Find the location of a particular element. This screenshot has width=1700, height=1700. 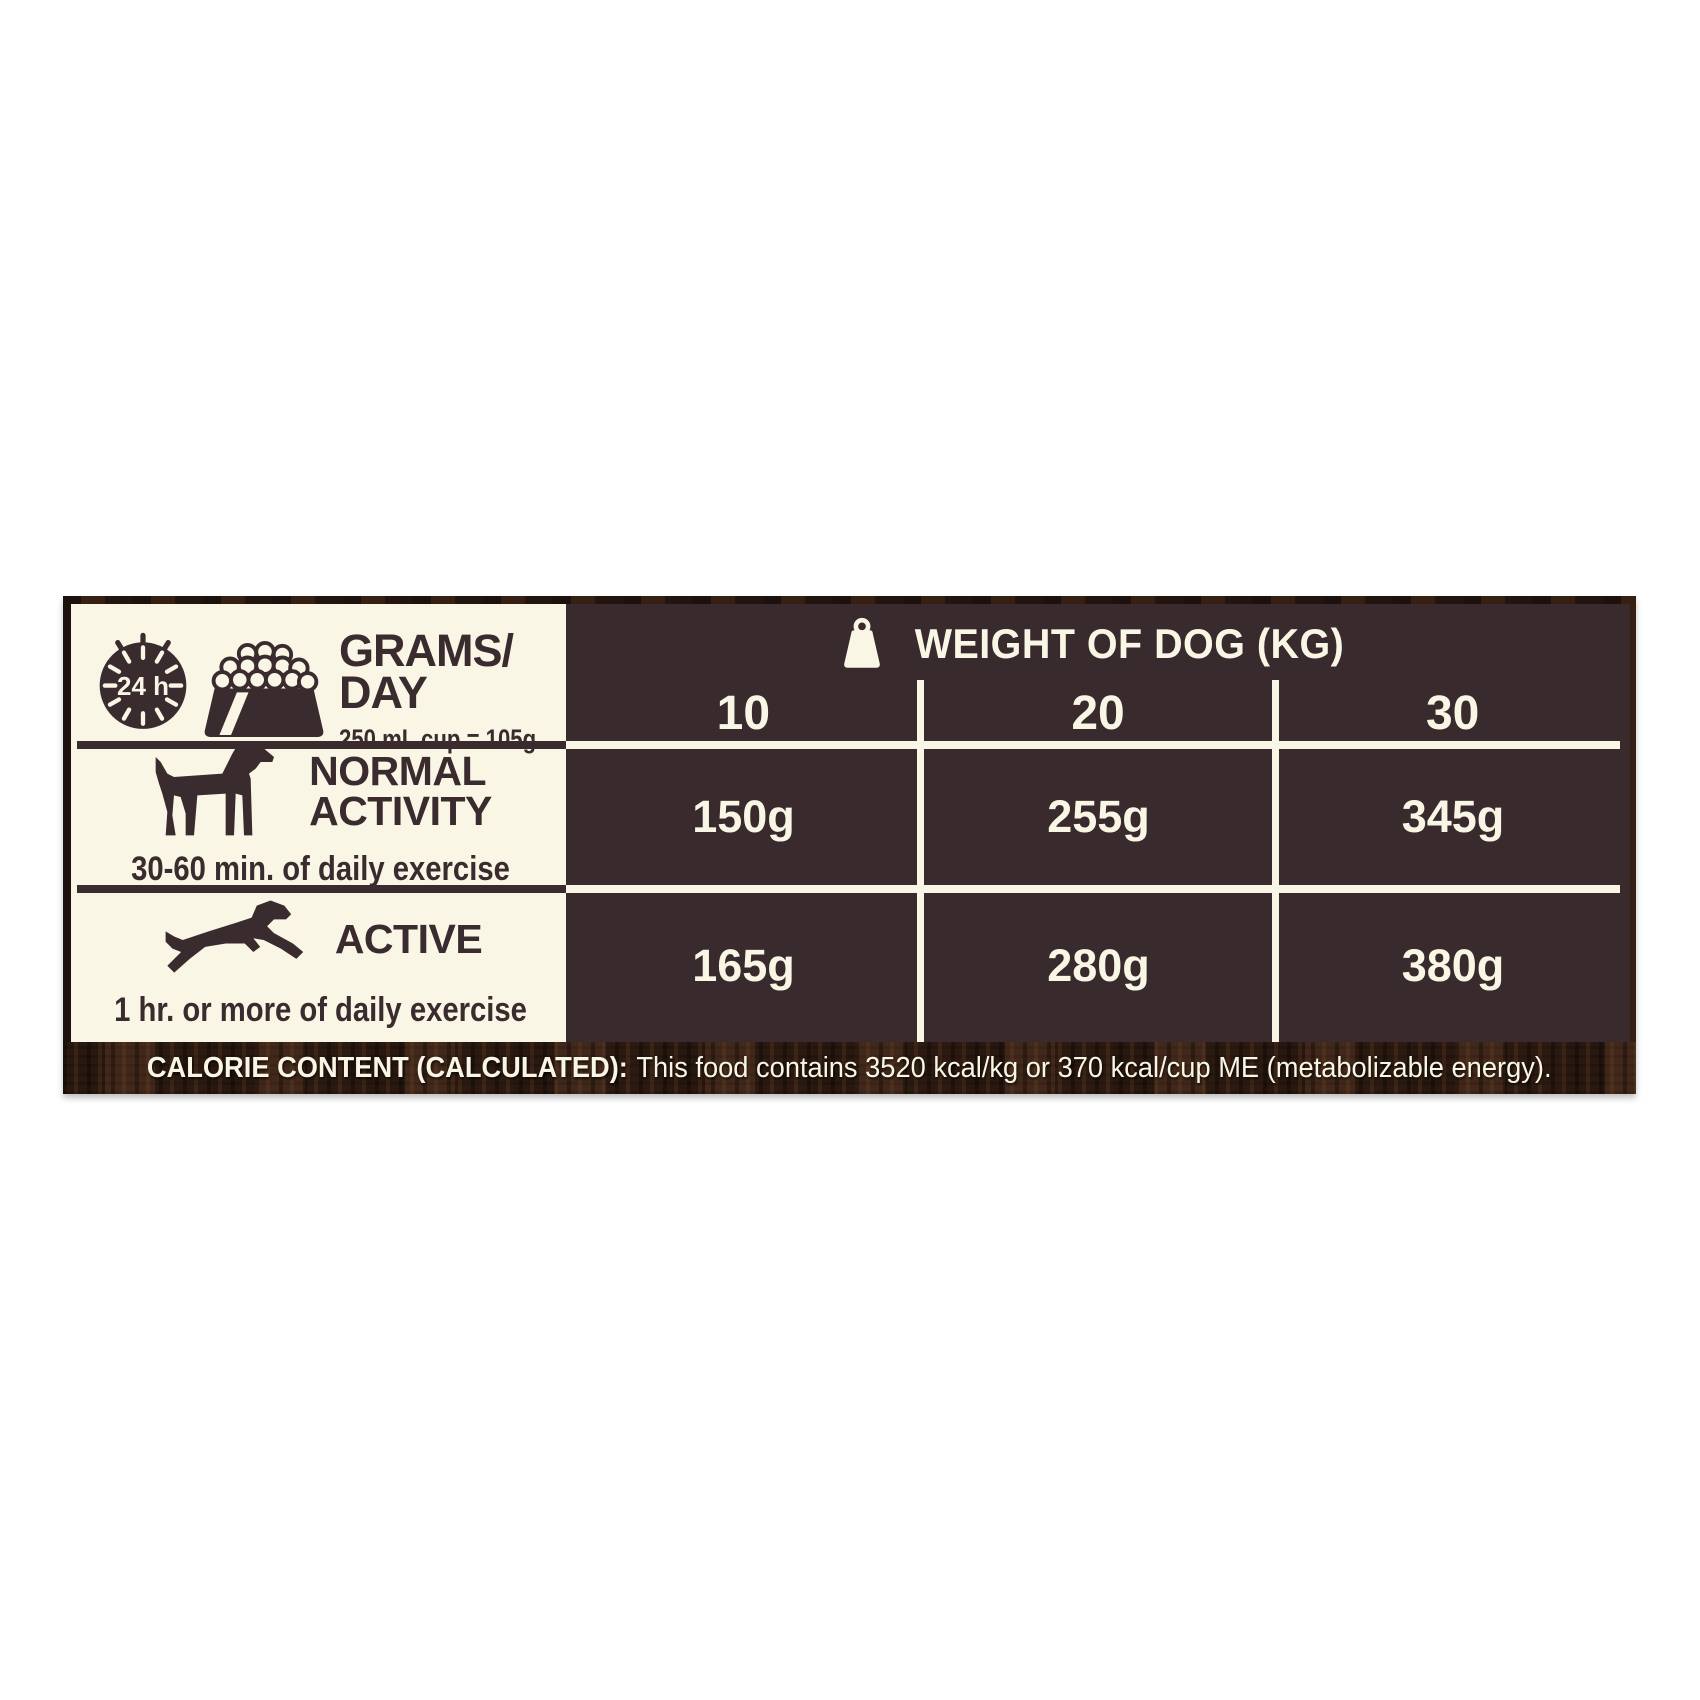

cup-conversion-note: 250 mL cup = 105g is located at coordinates (438, 738).